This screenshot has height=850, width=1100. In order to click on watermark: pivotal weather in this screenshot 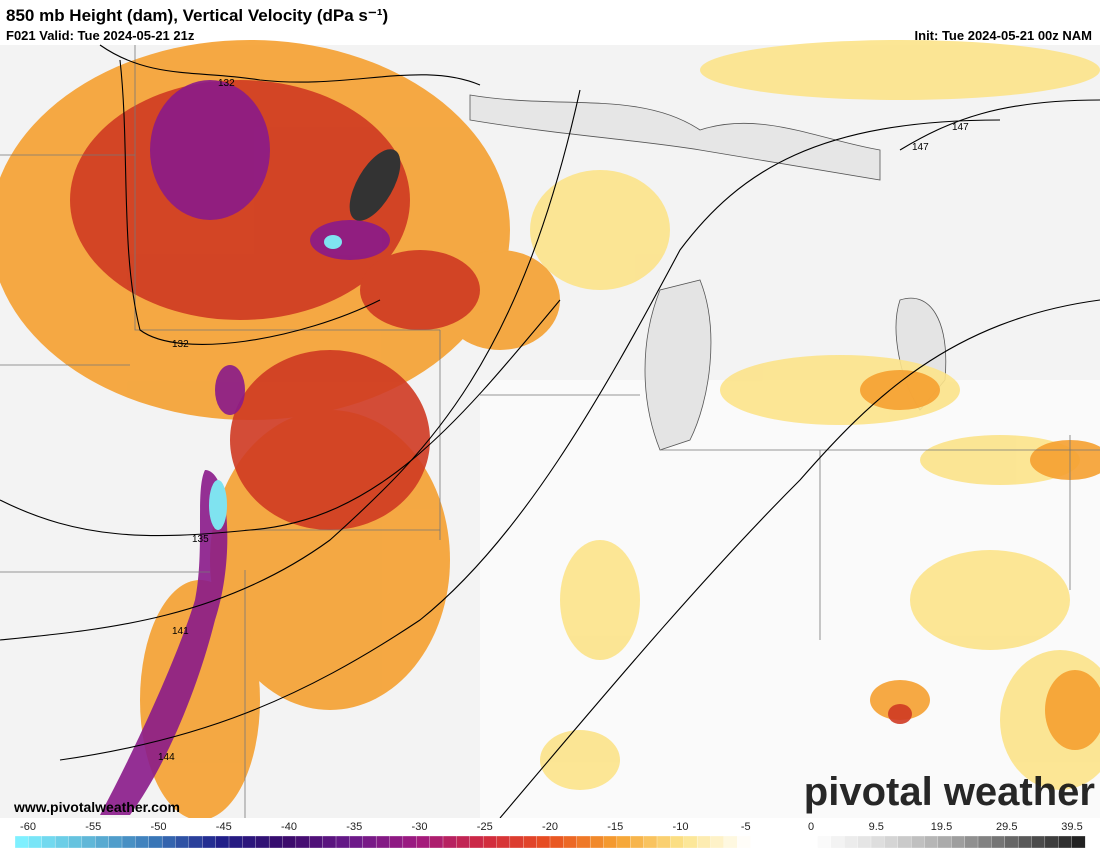, I will do `click(949, 792)`.